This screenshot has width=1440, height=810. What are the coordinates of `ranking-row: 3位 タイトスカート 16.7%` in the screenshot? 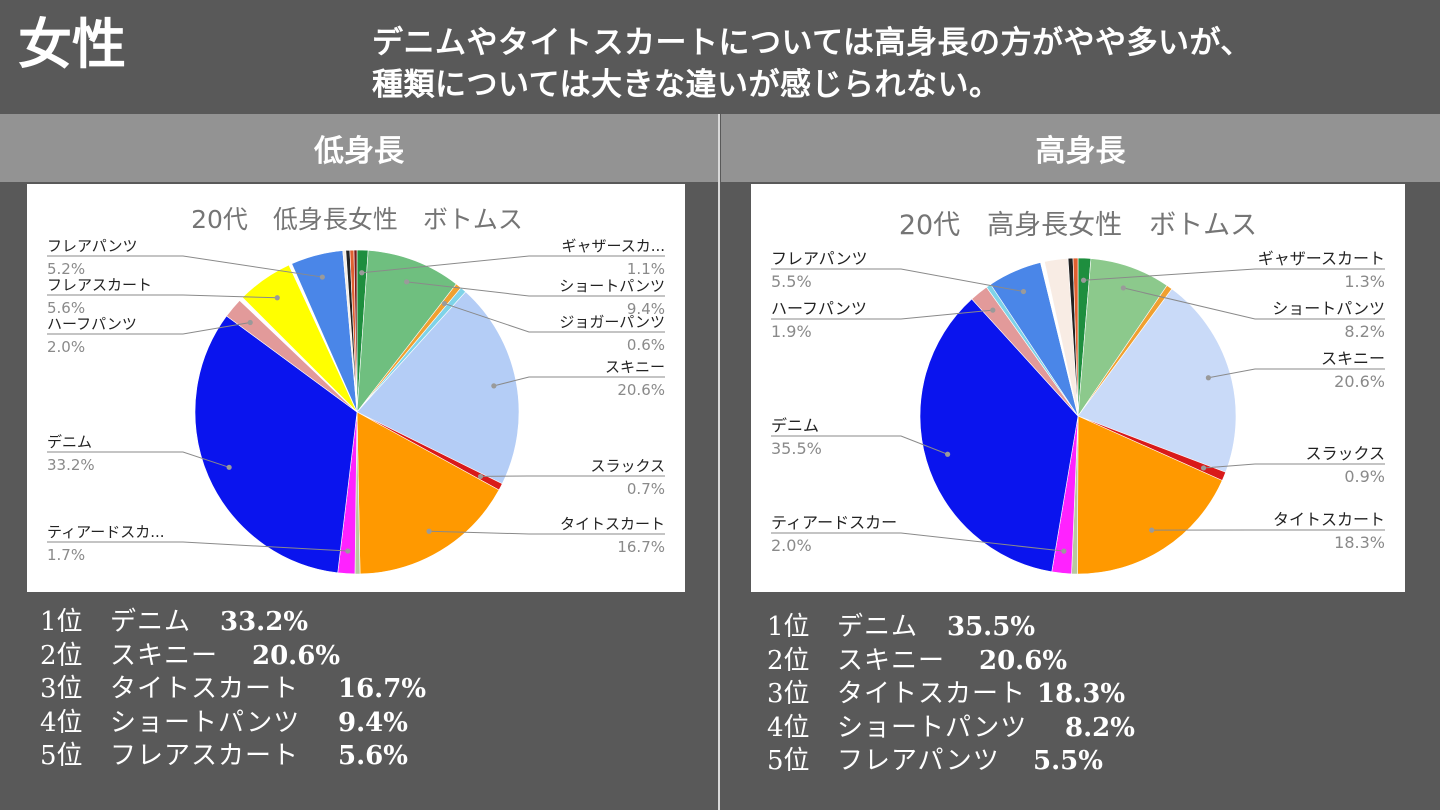 It's located at (233, 690).